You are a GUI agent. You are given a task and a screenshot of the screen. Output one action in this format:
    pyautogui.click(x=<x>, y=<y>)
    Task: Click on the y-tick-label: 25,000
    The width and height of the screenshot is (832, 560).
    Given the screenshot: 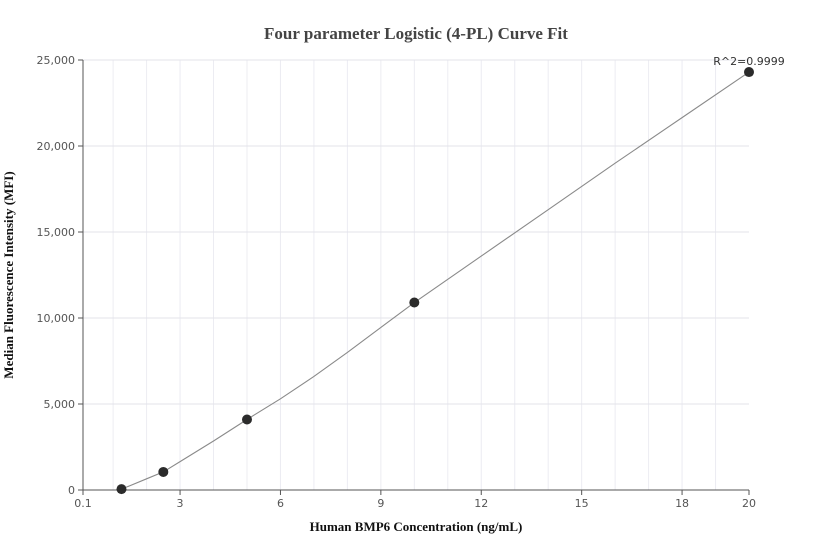 What is the action you would take?
    pyautogui.click(x=56, y=60)
    